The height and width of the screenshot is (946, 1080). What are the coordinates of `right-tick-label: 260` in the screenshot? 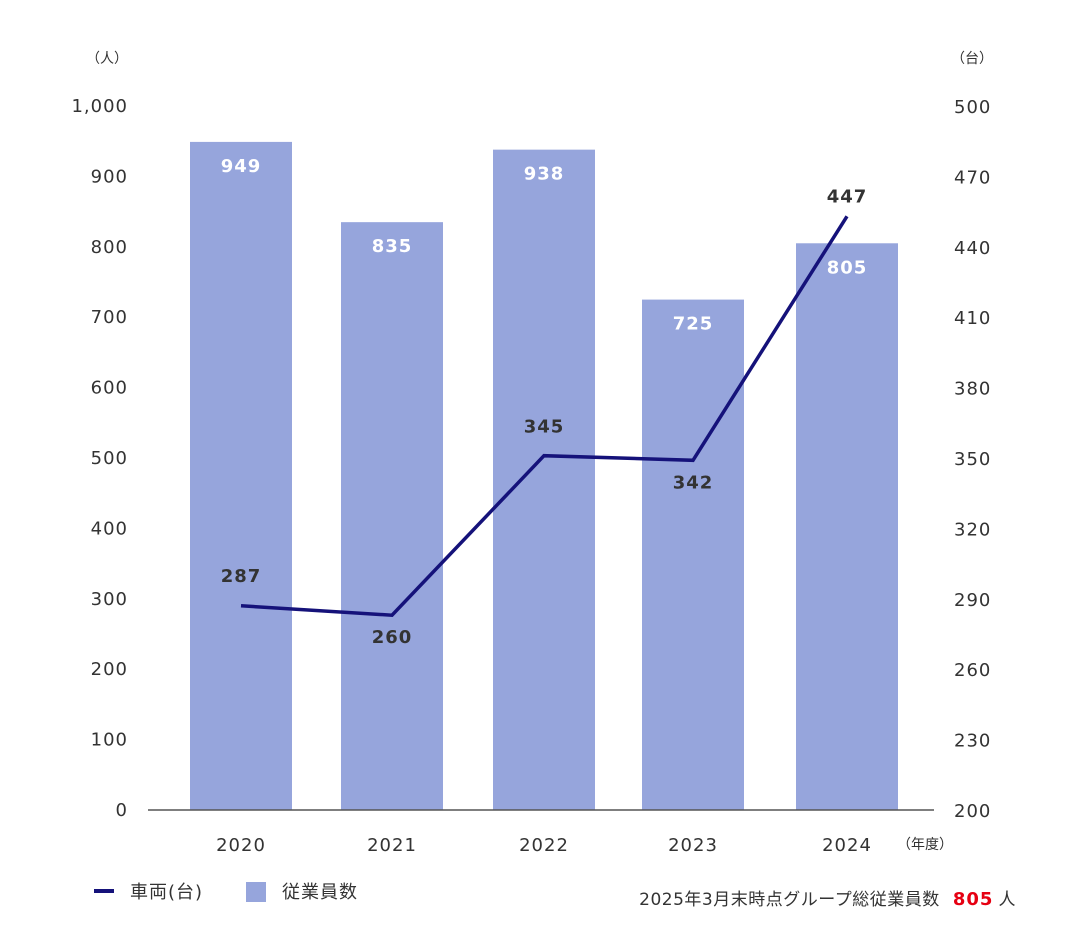 It's located at (972, 670).